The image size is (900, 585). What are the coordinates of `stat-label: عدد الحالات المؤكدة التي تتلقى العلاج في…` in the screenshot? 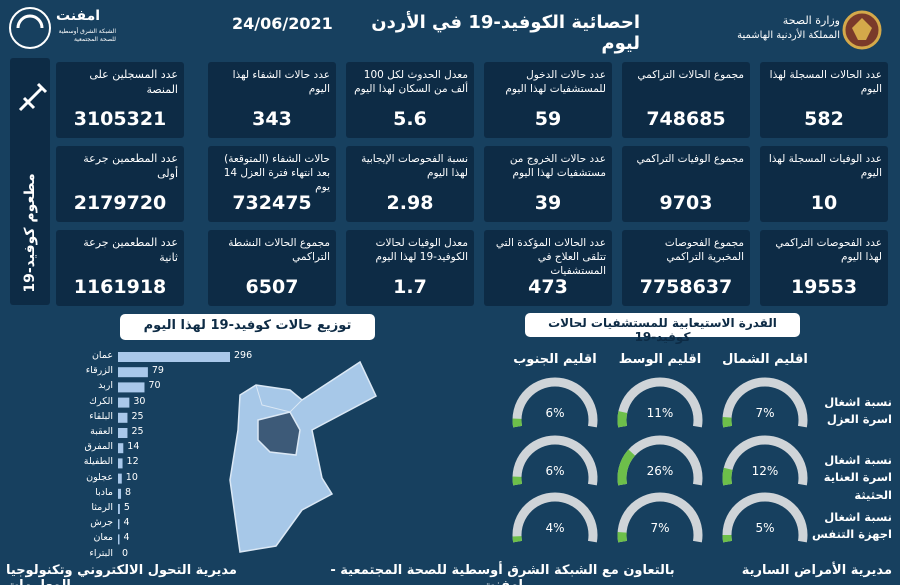 It's located at (550, 257).